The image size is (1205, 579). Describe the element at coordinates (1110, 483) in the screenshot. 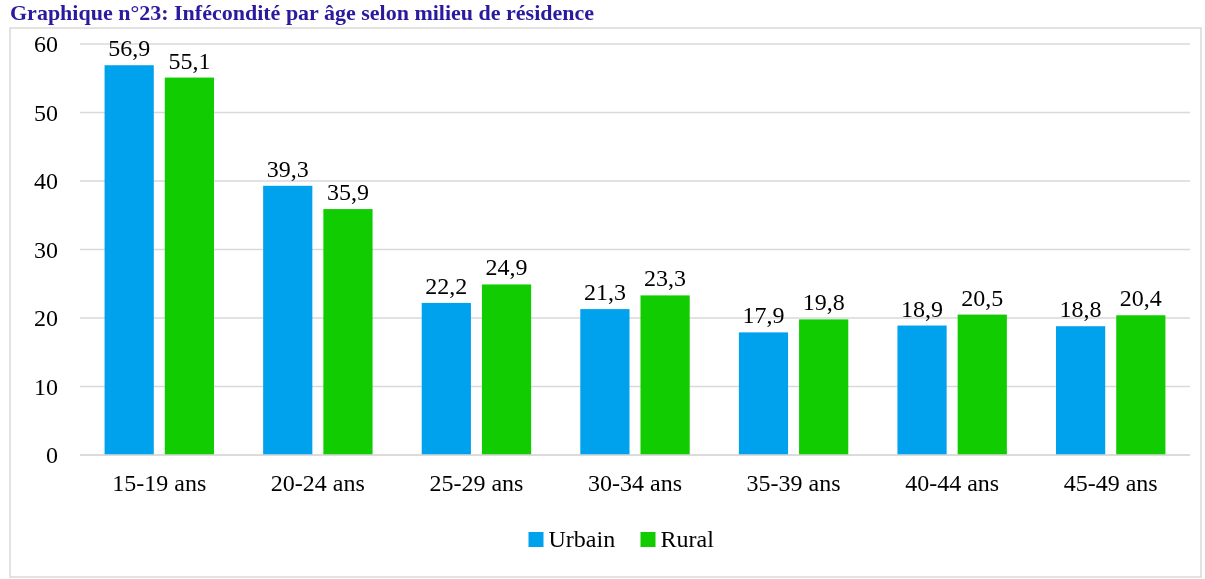

I see `x-tick-label: 45-49 ans` at that location.